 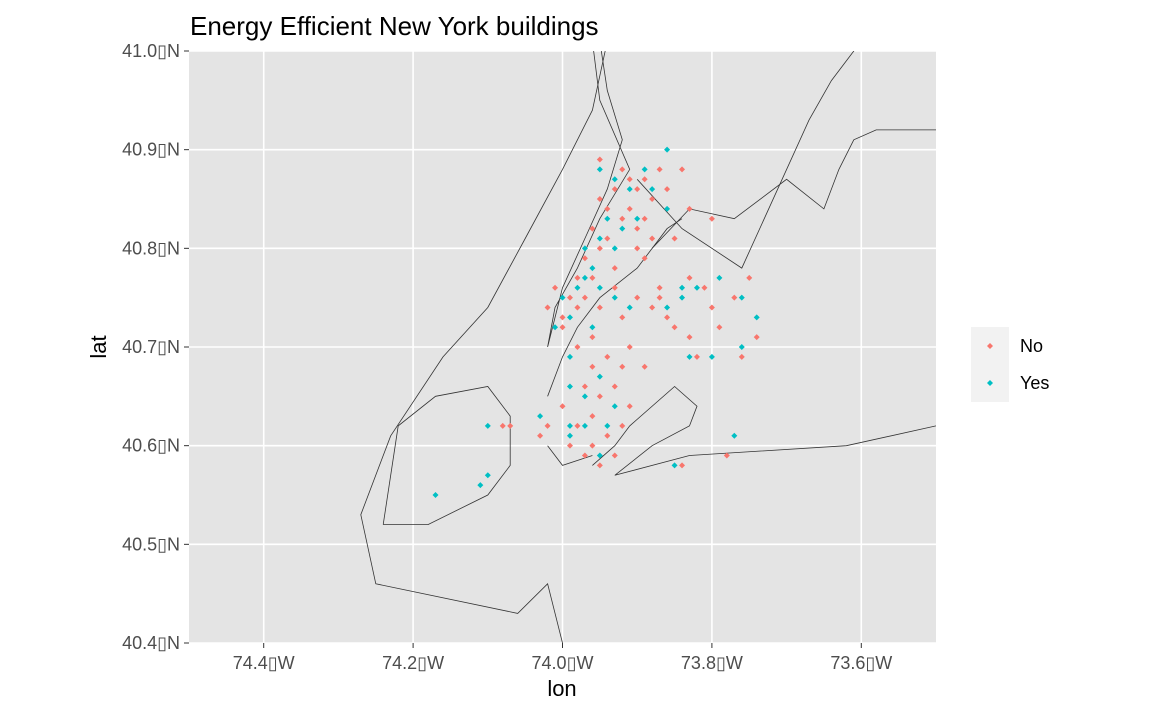 What do you see at coordinates (98, 346) in the screenshot?
I see `y-axis-title: lat` at bounding box center [98, 346].